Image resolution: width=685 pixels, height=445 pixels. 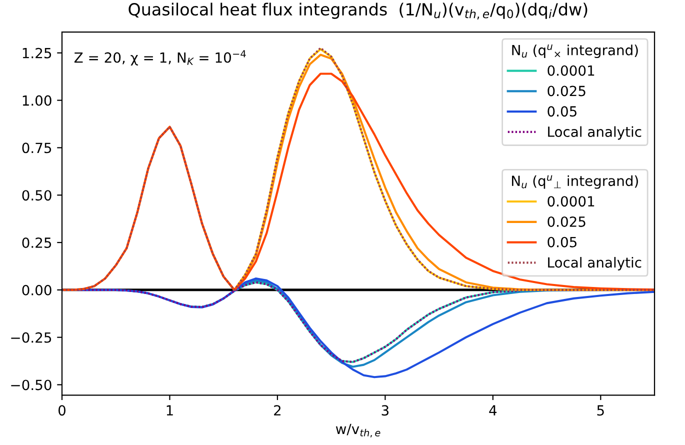 I want to click on annotation: Z = 20, χ = 1, N$_{K}$ = 10$^{−4}$, so click(x=160, y=58).